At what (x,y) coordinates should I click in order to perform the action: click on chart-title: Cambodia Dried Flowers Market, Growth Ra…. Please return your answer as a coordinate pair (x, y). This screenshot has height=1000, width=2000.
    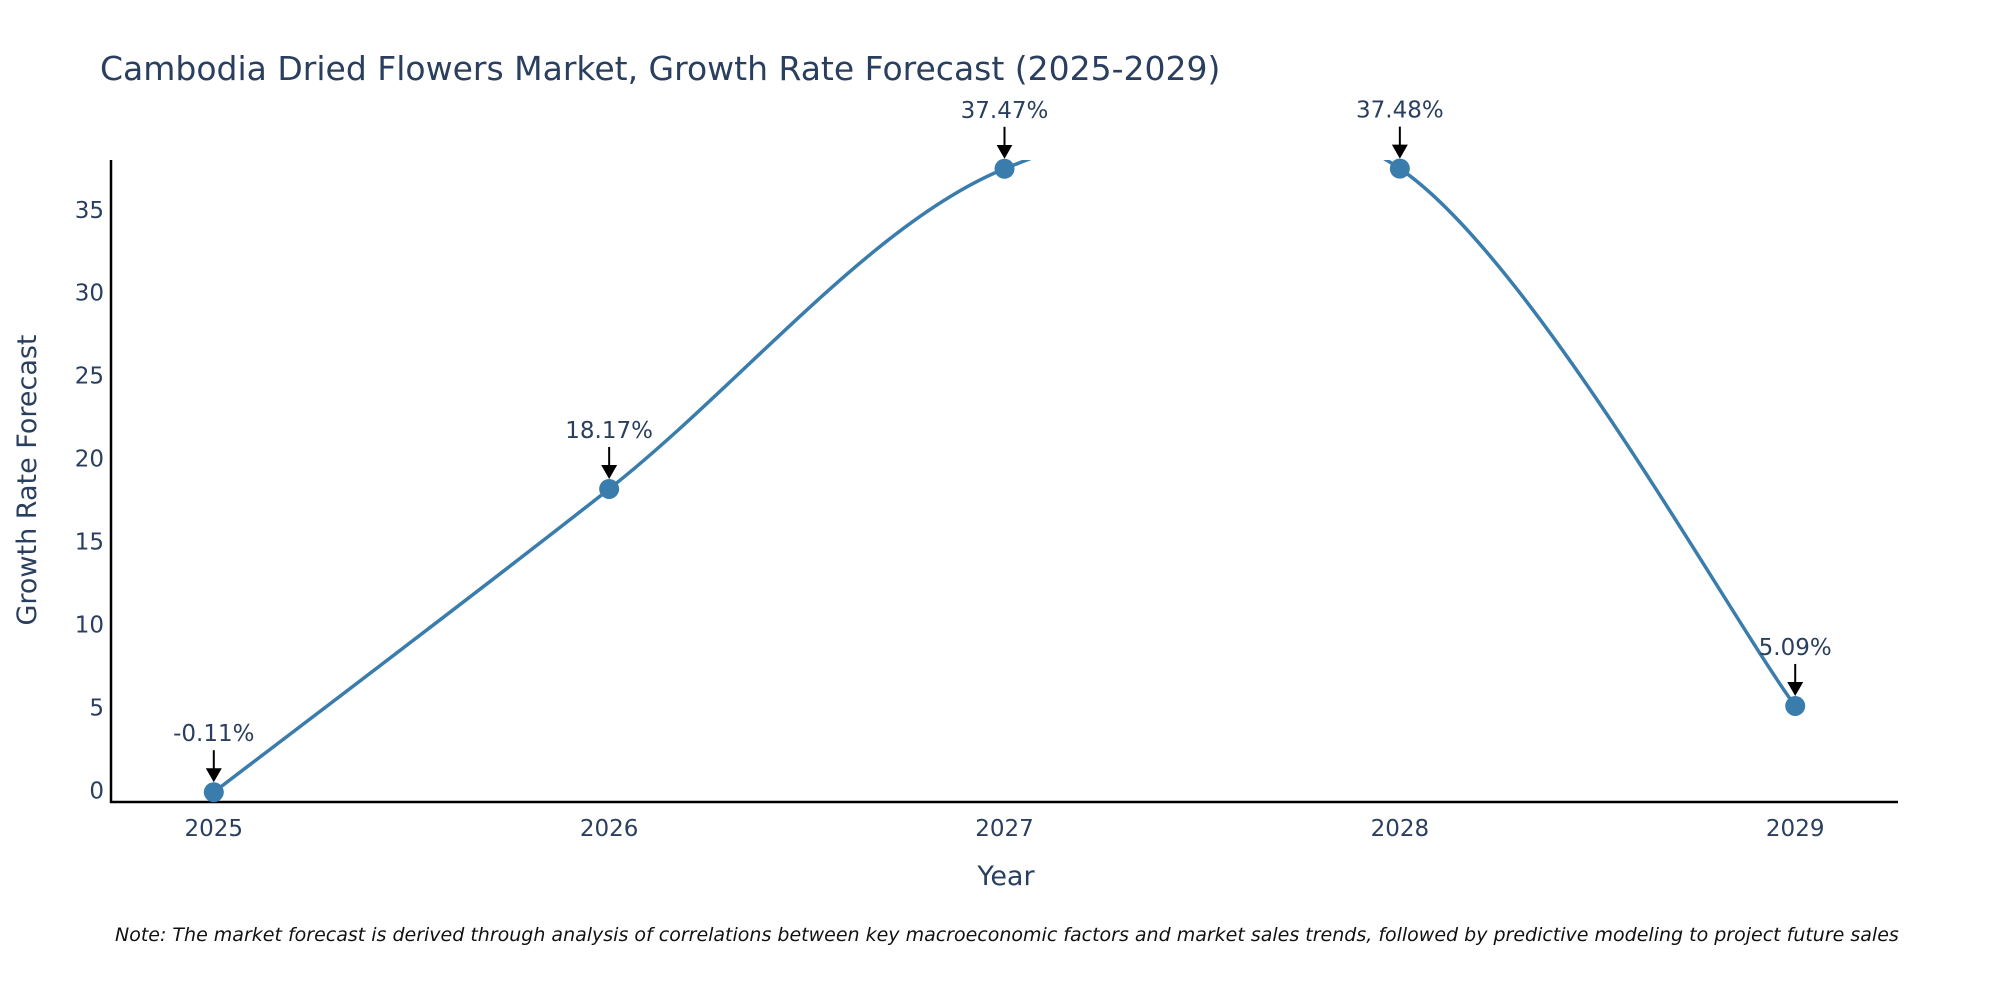
    Looking at the image, I should click on (660, 68).